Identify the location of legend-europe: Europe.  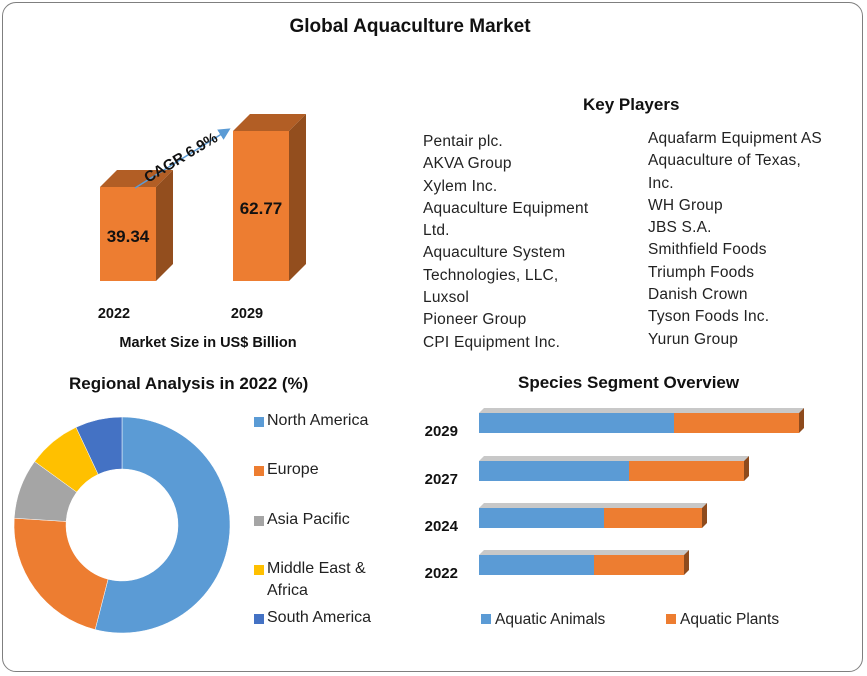
(293, 469).